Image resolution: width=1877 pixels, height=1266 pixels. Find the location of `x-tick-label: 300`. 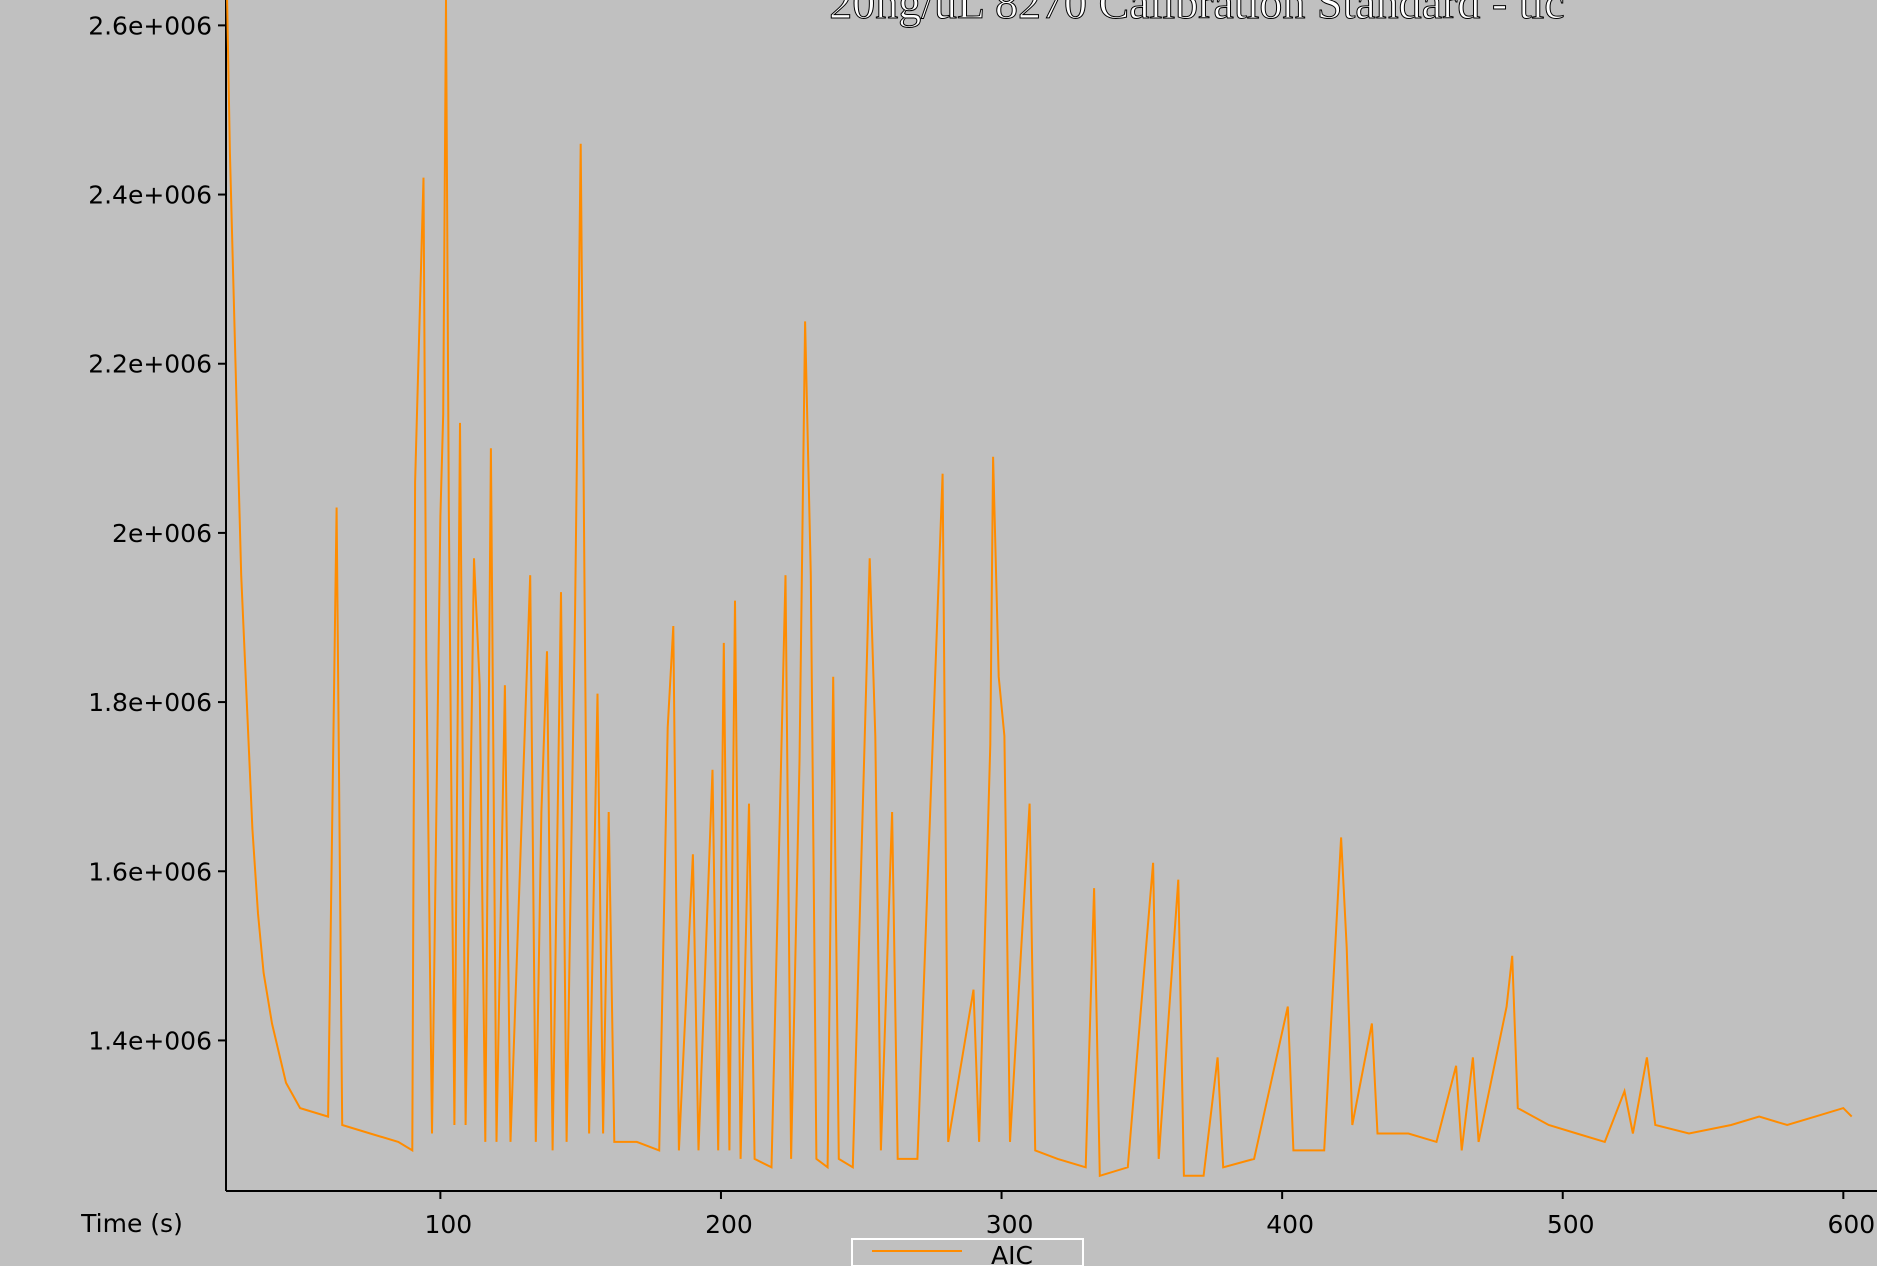

x-tick-label: 300 is located at coordinates (1010, 1224).